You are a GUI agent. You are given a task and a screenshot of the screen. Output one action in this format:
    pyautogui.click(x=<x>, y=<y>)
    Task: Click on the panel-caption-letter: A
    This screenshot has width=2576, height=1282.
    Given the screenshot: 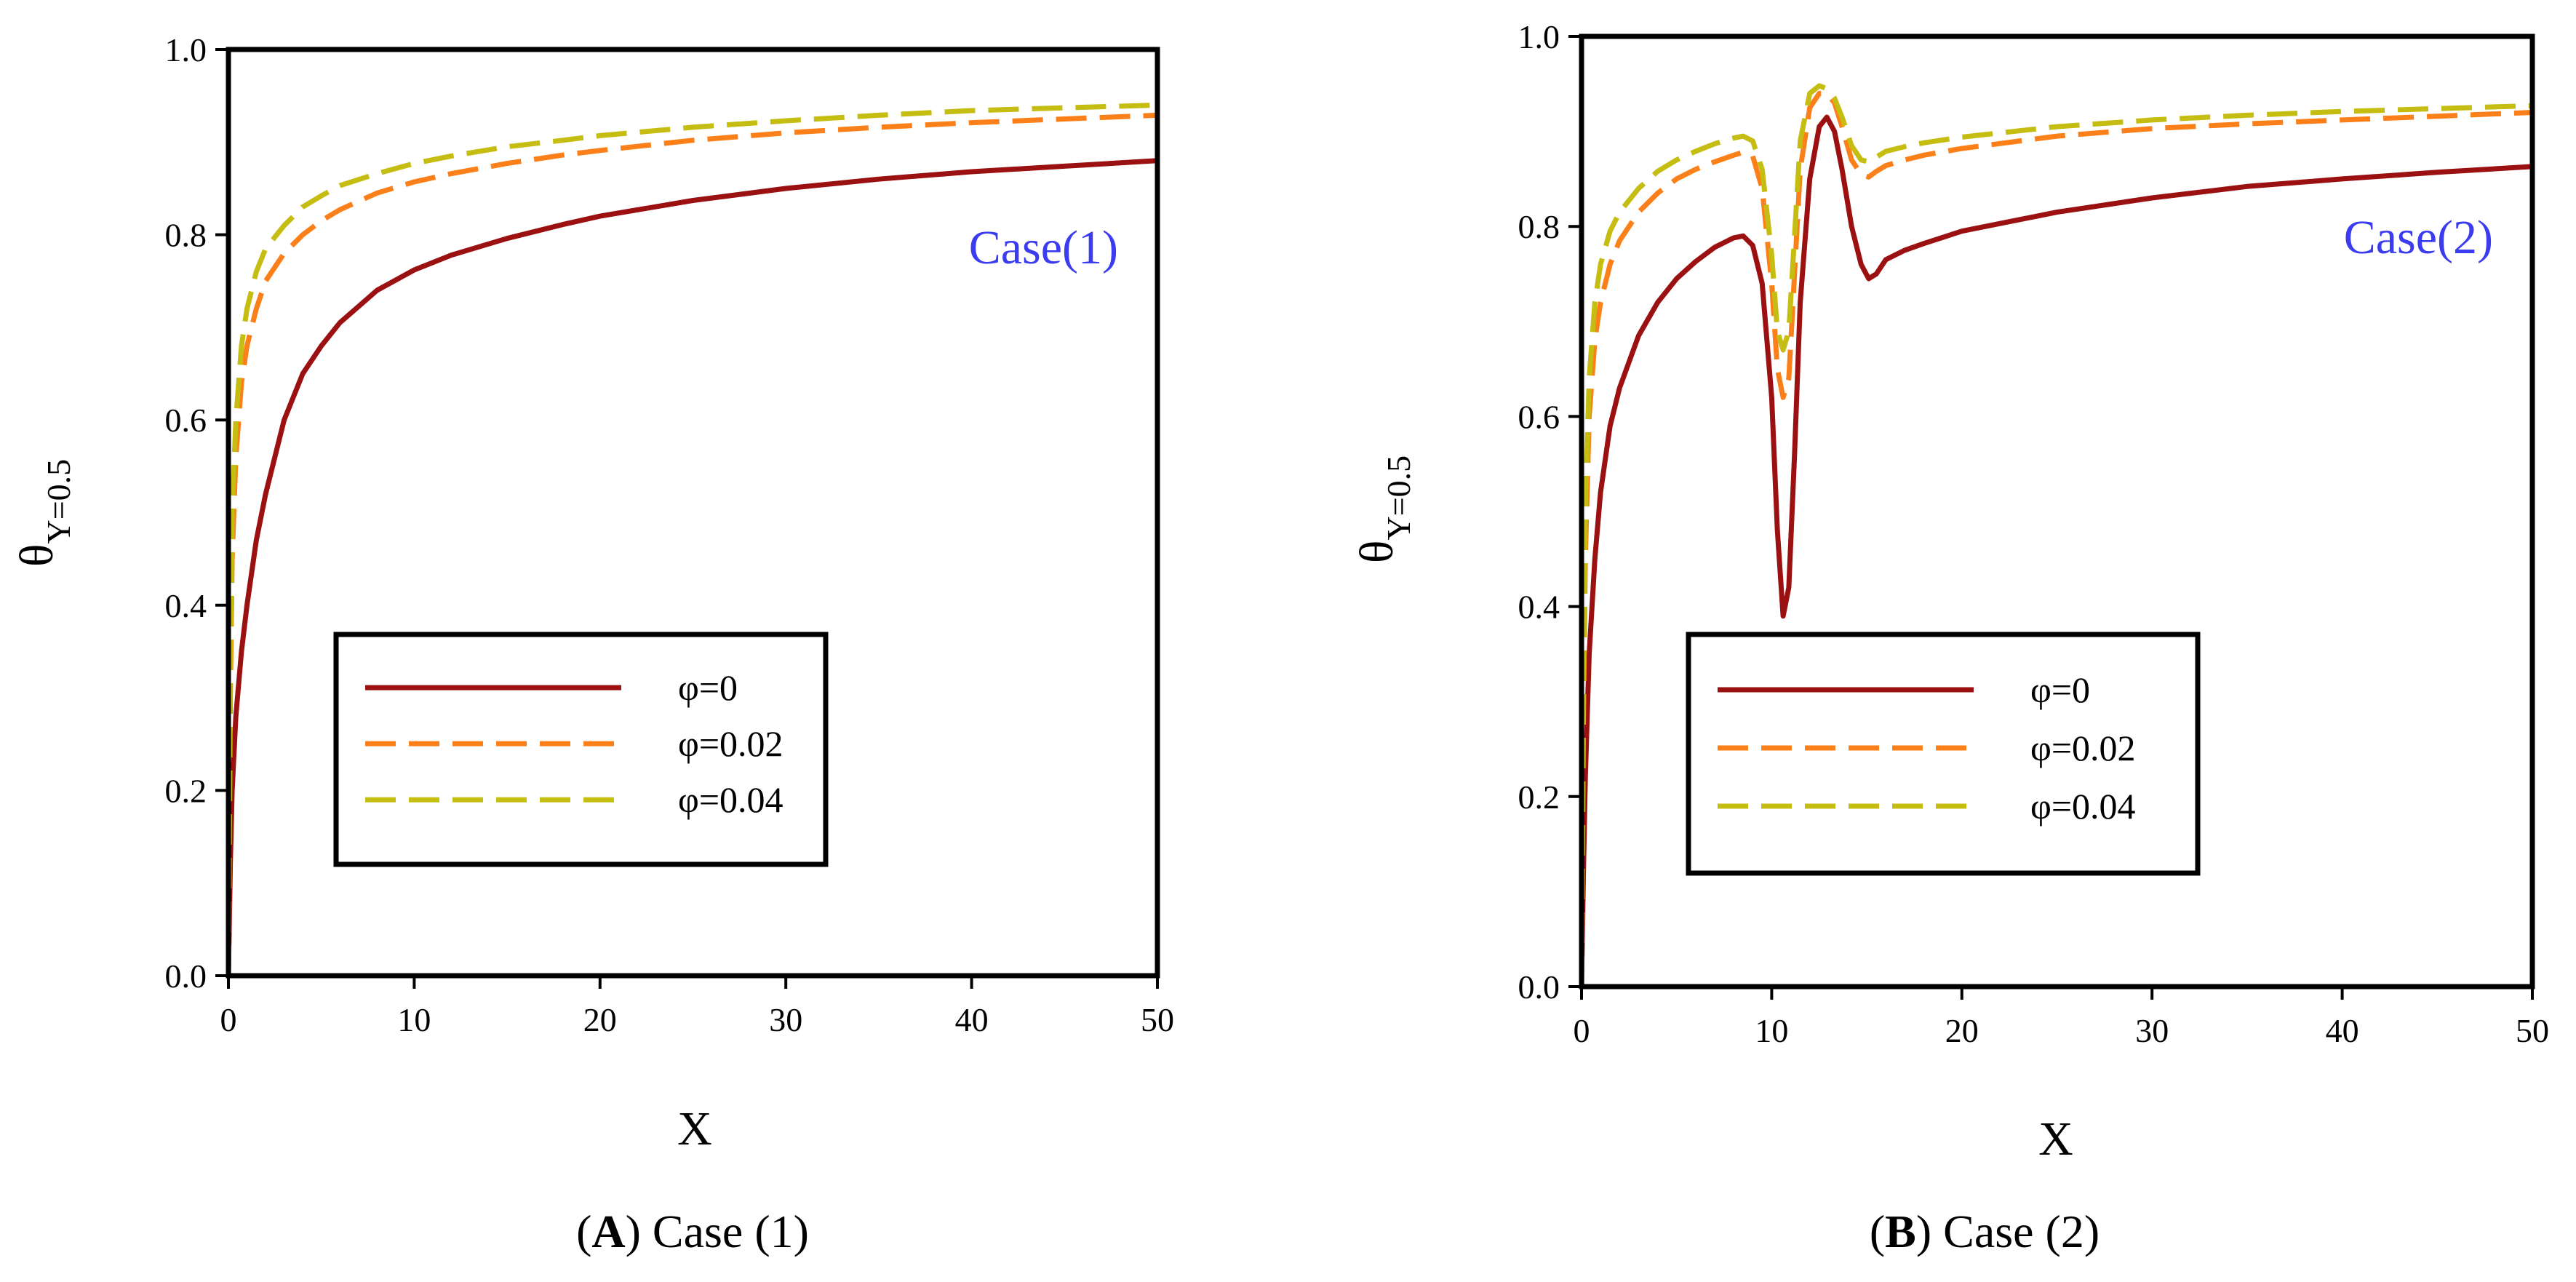 What is the action you would take?
    pyautogui.click(x=608, y=1231)
    